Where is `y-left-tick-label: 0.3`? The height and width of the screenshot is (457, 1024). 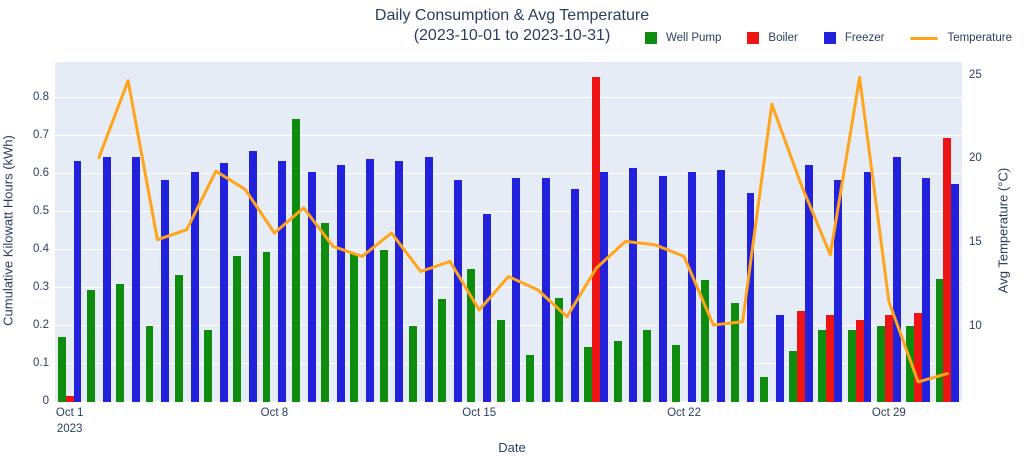
y-left-tick-label: 0.3 is located at coordinates (41, 287).